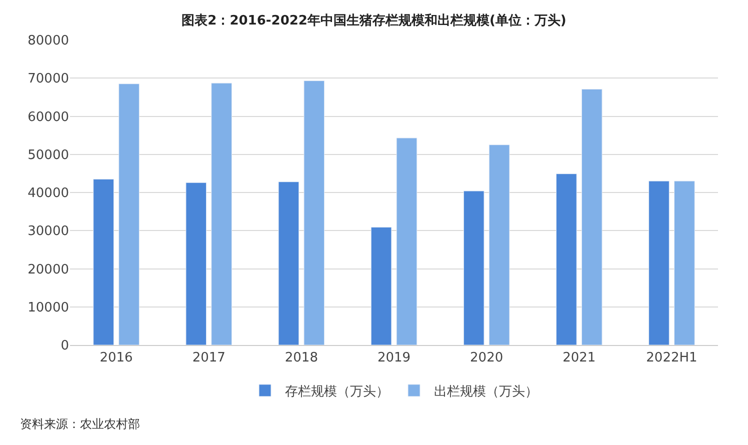 The height and width of the screenshot is (445, 748). What do you see at coordinates (48, 194) in the screenshot?
I see `y-tick-label: 40000` at bounding box center [48, 194].